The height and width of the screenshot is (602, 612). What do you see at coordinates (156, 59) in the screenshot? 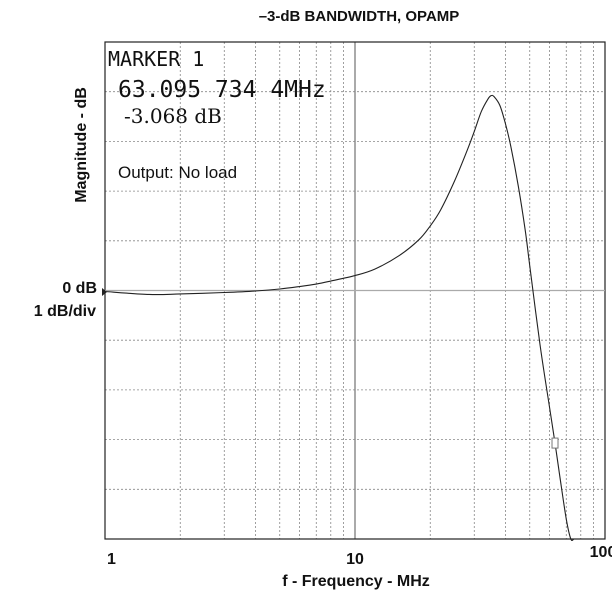
I see `marker-title: MARKER 1` at bounding box center [156, 59].